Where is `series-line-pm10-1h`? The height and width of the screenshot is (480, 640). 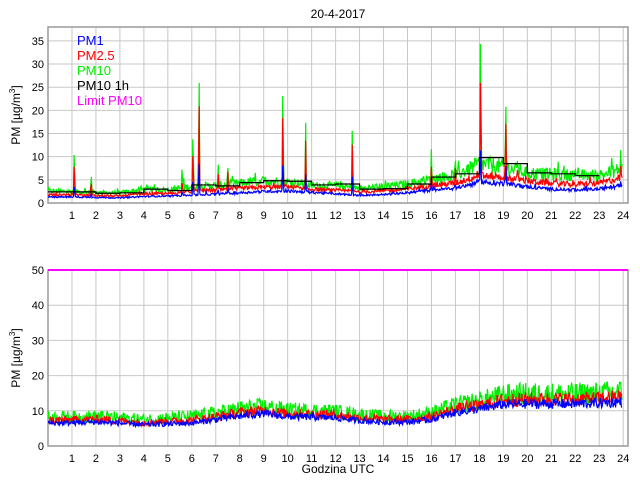
series-line-pm10-1h is located at coordinates (324, 175).